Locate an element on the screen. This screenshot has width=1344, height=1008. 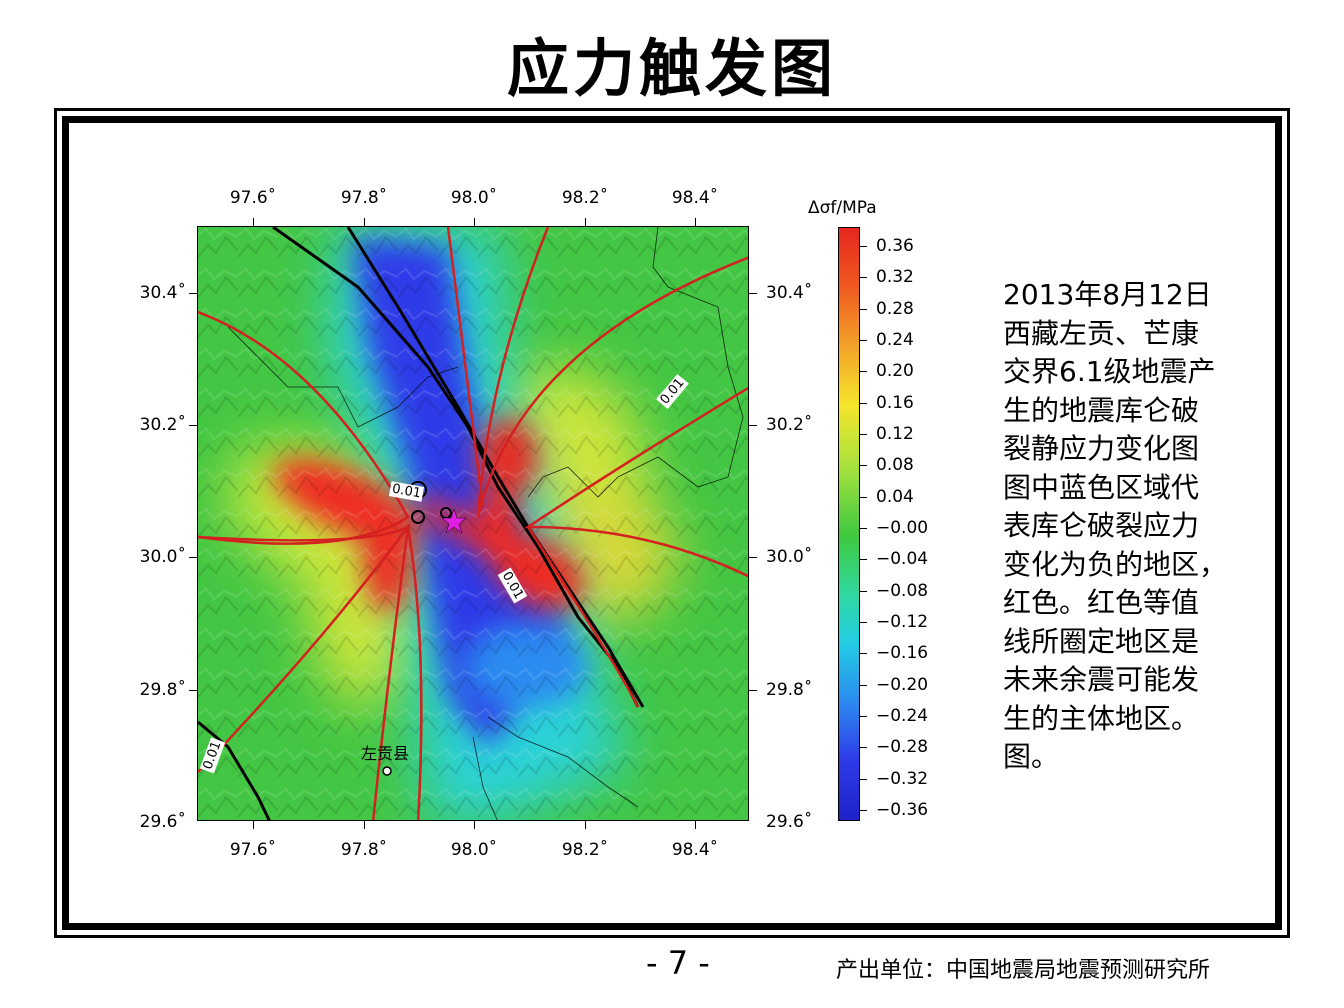
bottom-tick: 98.4˚ is located at coordinates (695, 850).